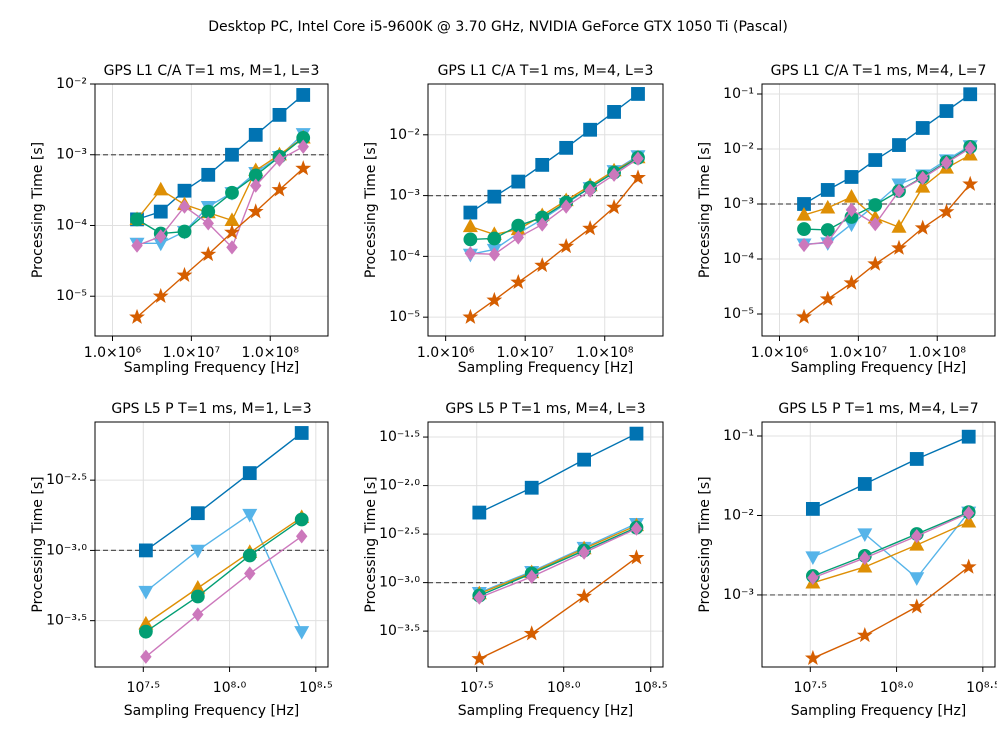 This screenshot has height=734, width=997. Describe the element at coordinates (546, 71) in the screenshot. I see `subplot-title: GPS L1 C/A T=1 ms, M=4, L=3` at that location.